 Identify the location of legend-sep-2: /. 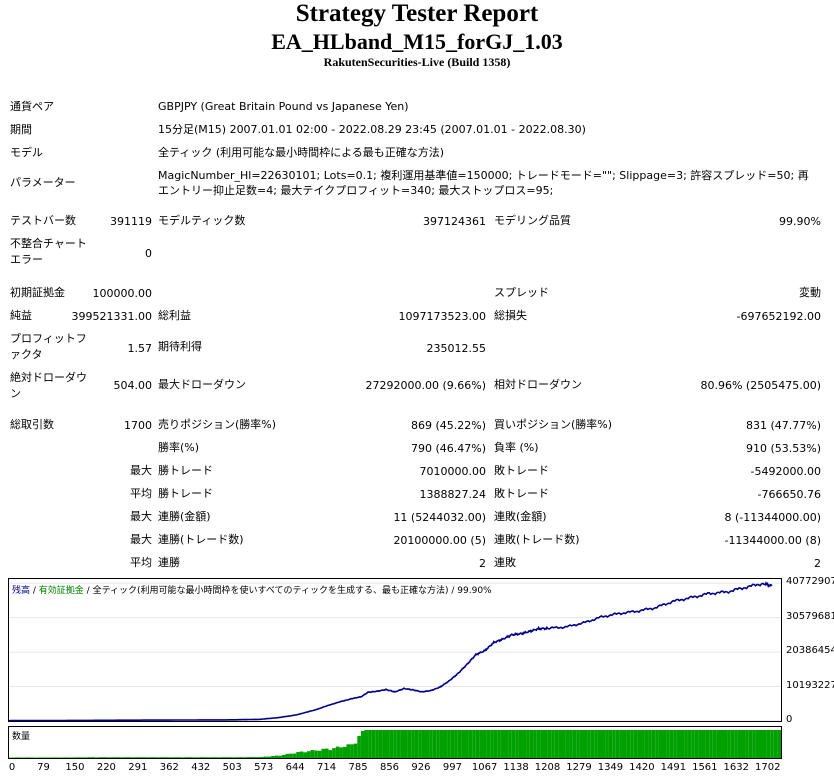
(88, 591).